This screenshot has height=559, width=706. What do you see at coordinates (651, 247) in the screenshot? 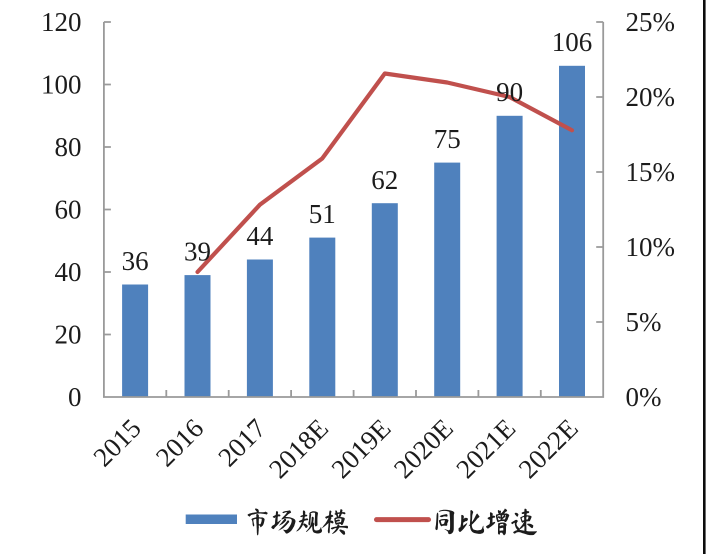
I see `svg-text: 10%` at bounding box center [651, 247].